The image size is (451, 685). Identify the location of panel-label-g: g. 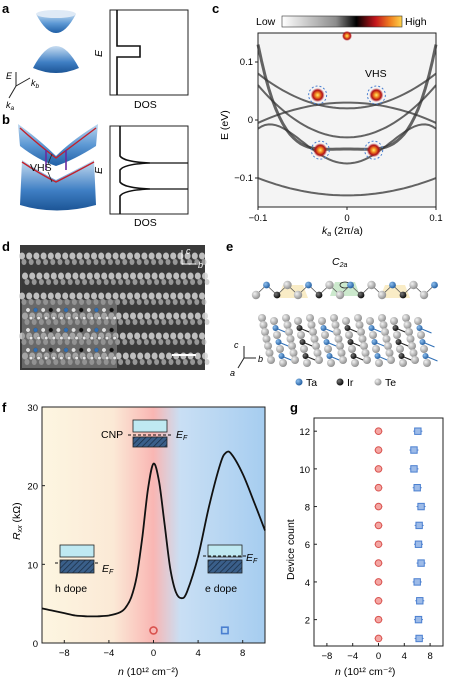
(294, 407).